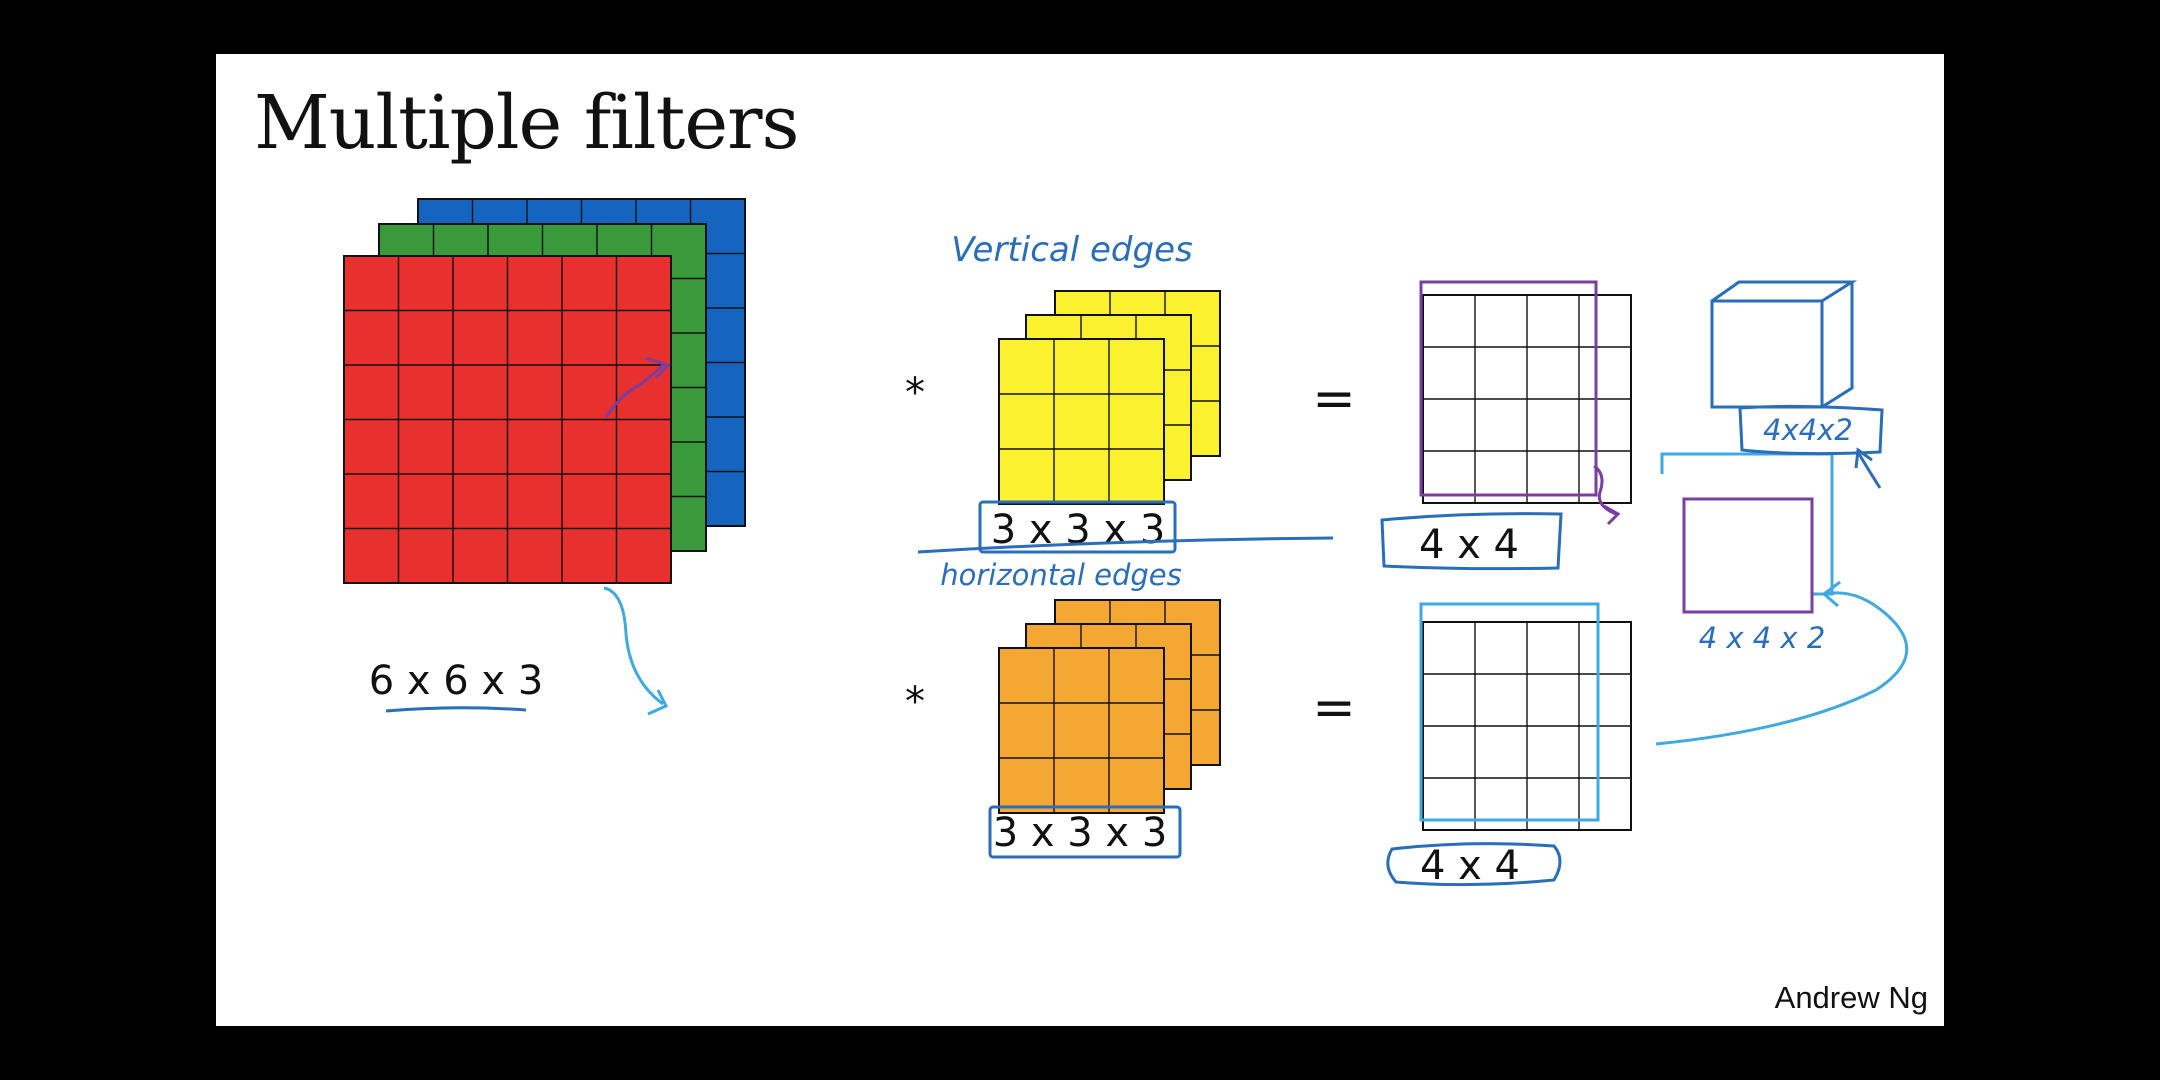 This screenshot has width=2160, height=1080. I want to click on arrow-to-filter-horizontal, so click(636, 651).